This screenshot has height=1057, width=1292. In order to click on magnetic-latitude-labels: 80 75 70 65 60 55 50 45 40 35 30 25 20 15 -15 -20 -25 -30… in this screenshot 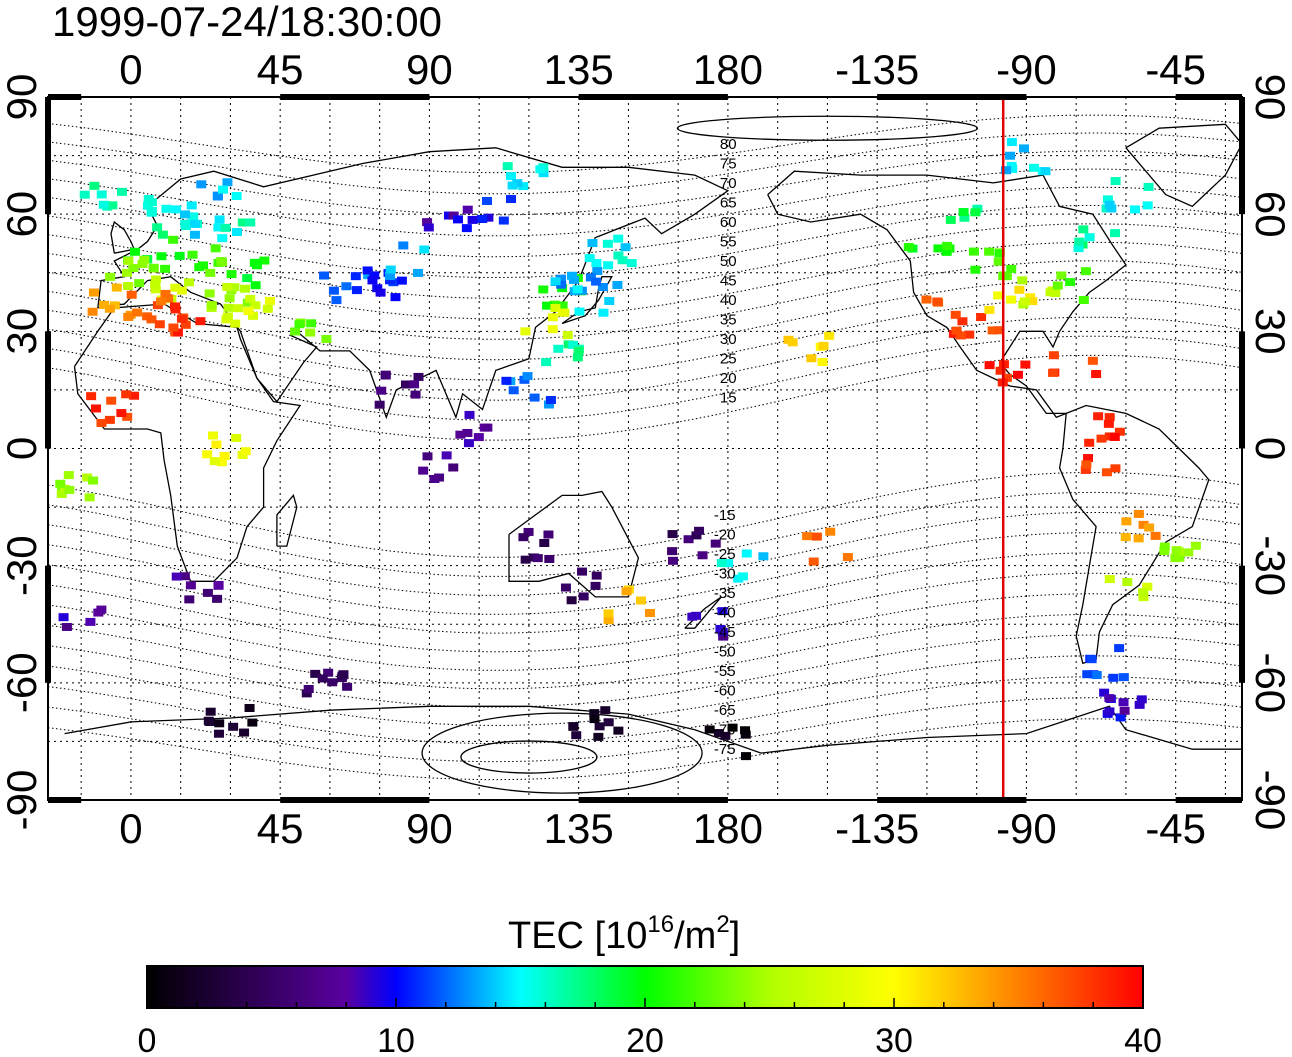, I will do `click(725, 447)`.